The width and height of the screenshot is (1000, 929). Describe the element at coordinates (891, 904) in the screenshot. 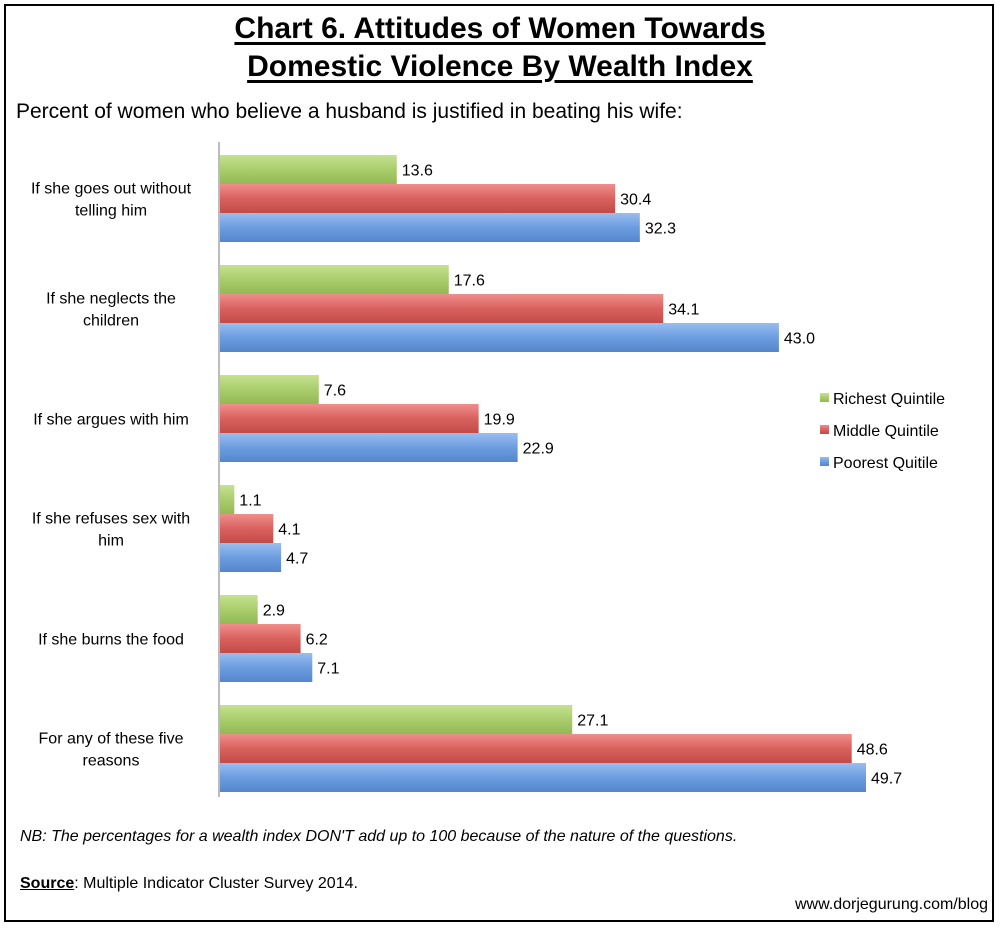

I see `website-url: www.dorjegurung.com/blog` at that location.